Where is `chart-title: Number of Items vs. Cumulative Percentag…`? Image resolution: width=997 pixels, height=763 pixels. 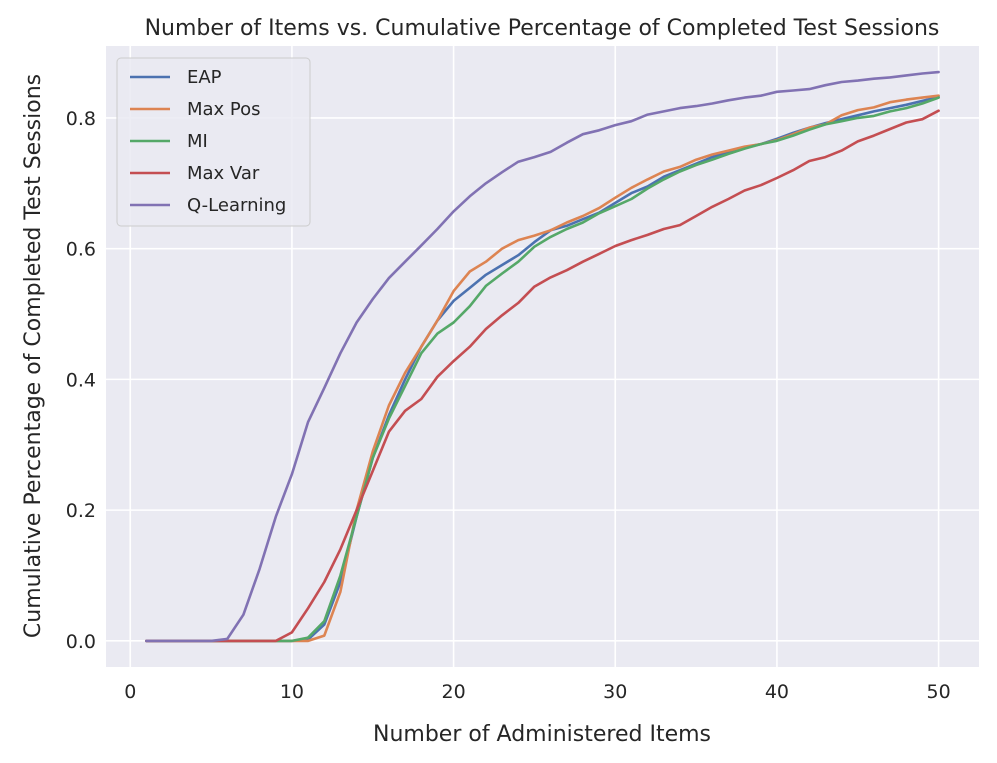
chart-title: Number of Items vs. Cumulative Percentag… is located at coordinates (542, 28).